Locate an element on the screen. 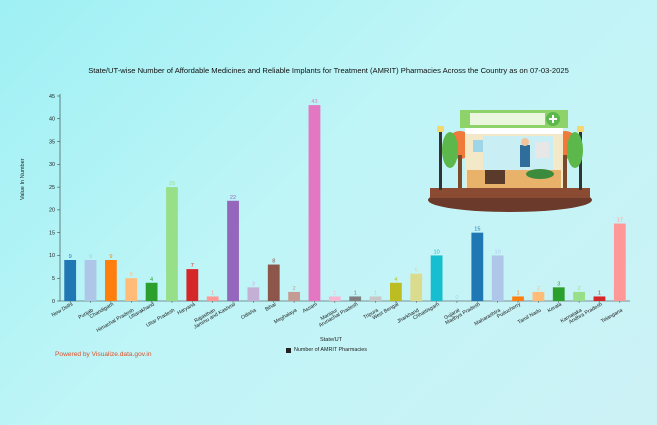  data-label: 0 is located at coordinates (456, 298).